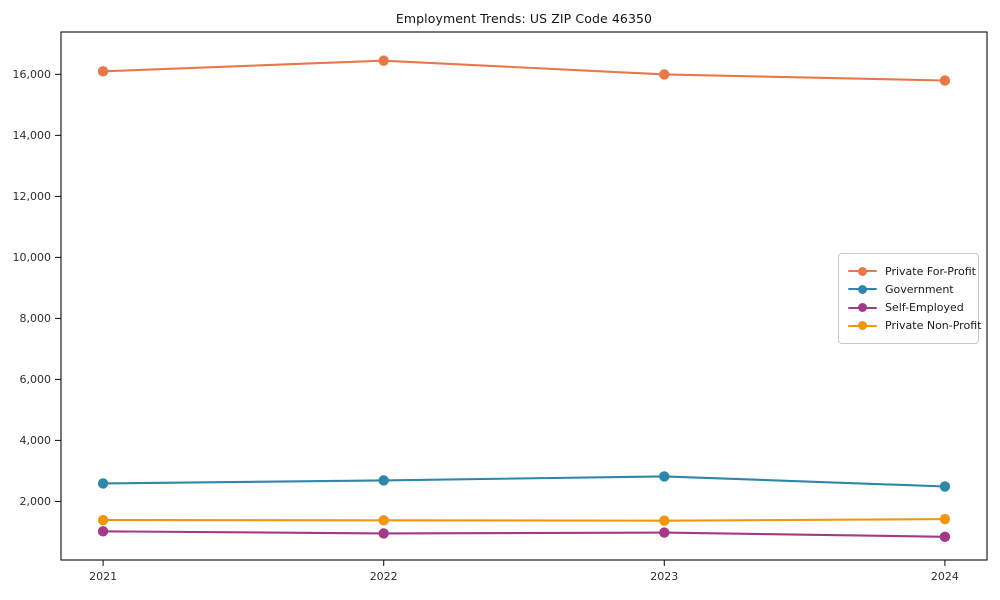  Describe the element at coordinates (36, 379) in the screenshot. I see `y-tick-label: 6,000` at that location.